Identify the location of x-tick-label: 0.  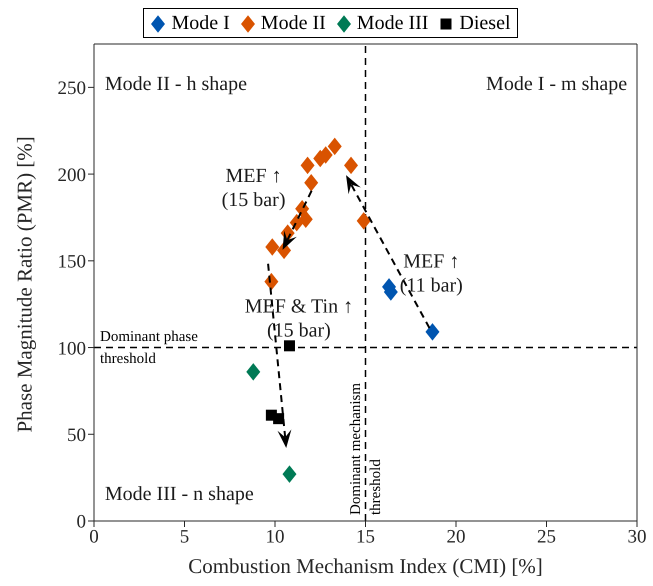
(94, 537).